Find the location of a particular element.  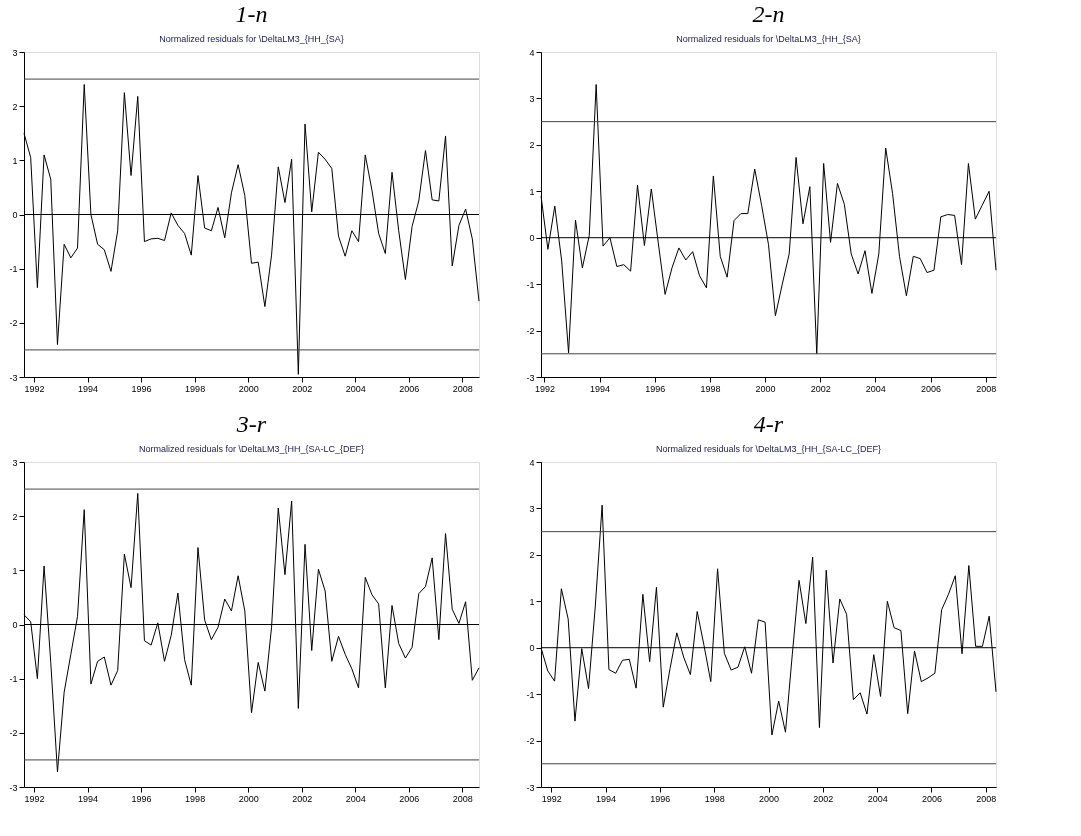

chart-title: 2-n is located at coordinates (768, 14).